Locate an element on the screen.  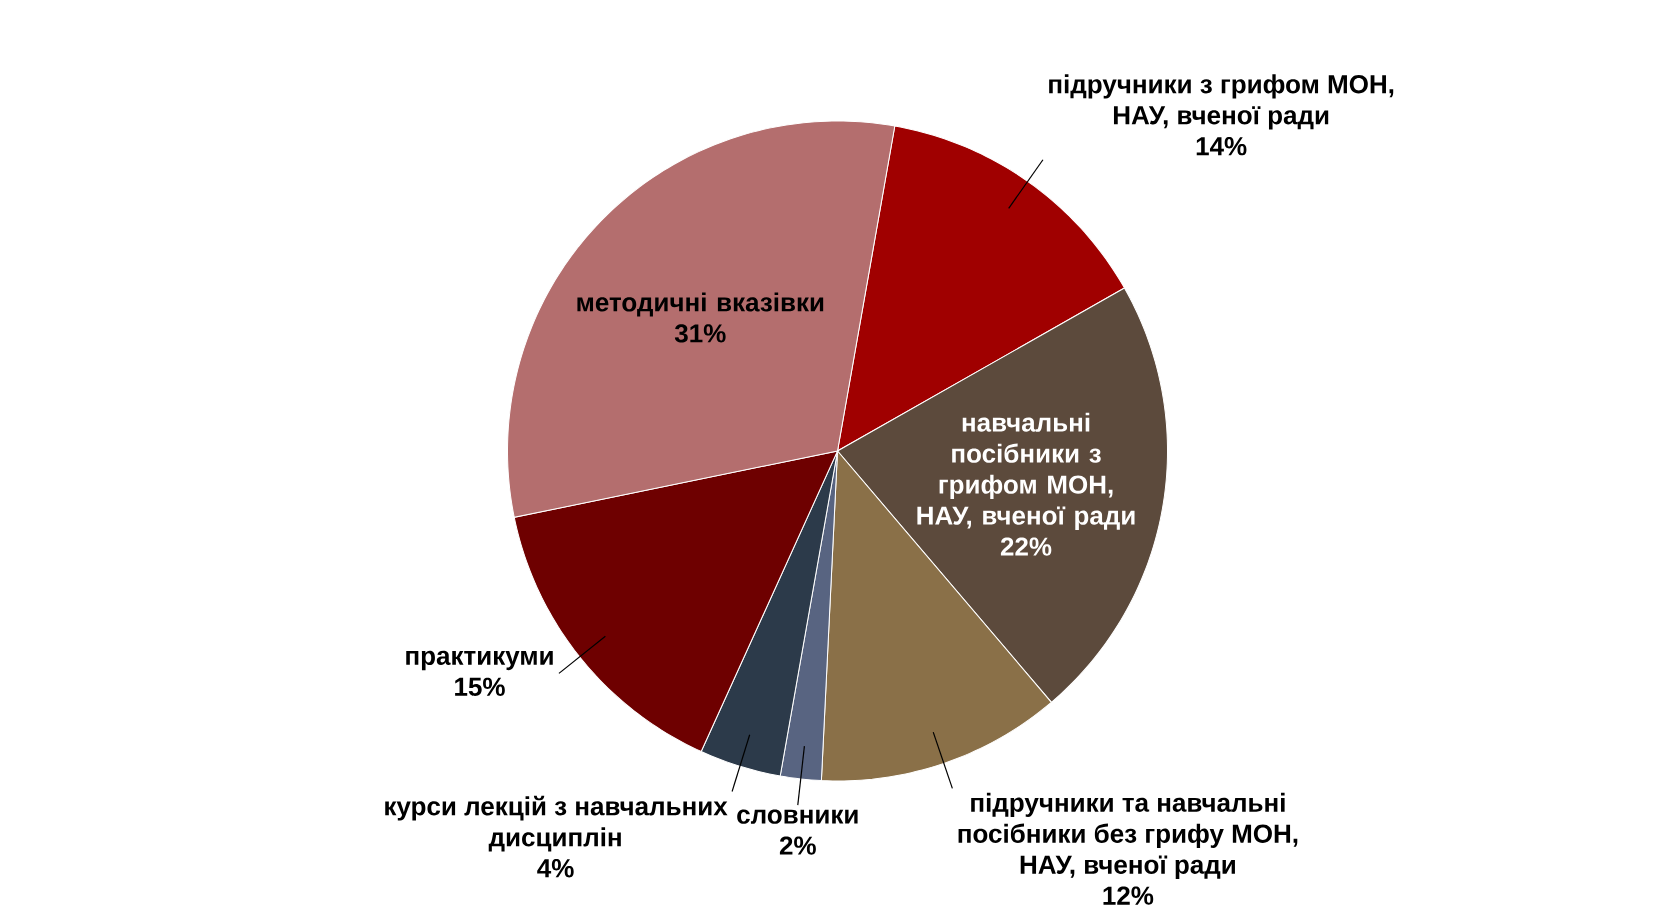
slice-label: навчальні посібники з грифом МОН, НАУ, вченої ради is located at coordinates (1026, 471).